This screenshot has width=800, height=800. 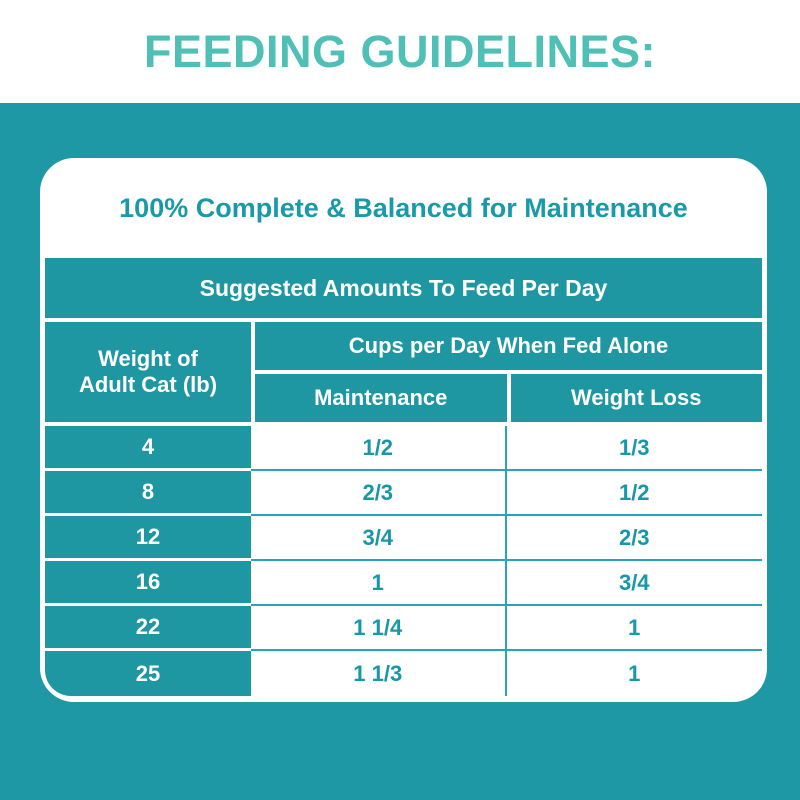 I want to click on table-row: 16 1 3/4, so click(x=403, y=583).